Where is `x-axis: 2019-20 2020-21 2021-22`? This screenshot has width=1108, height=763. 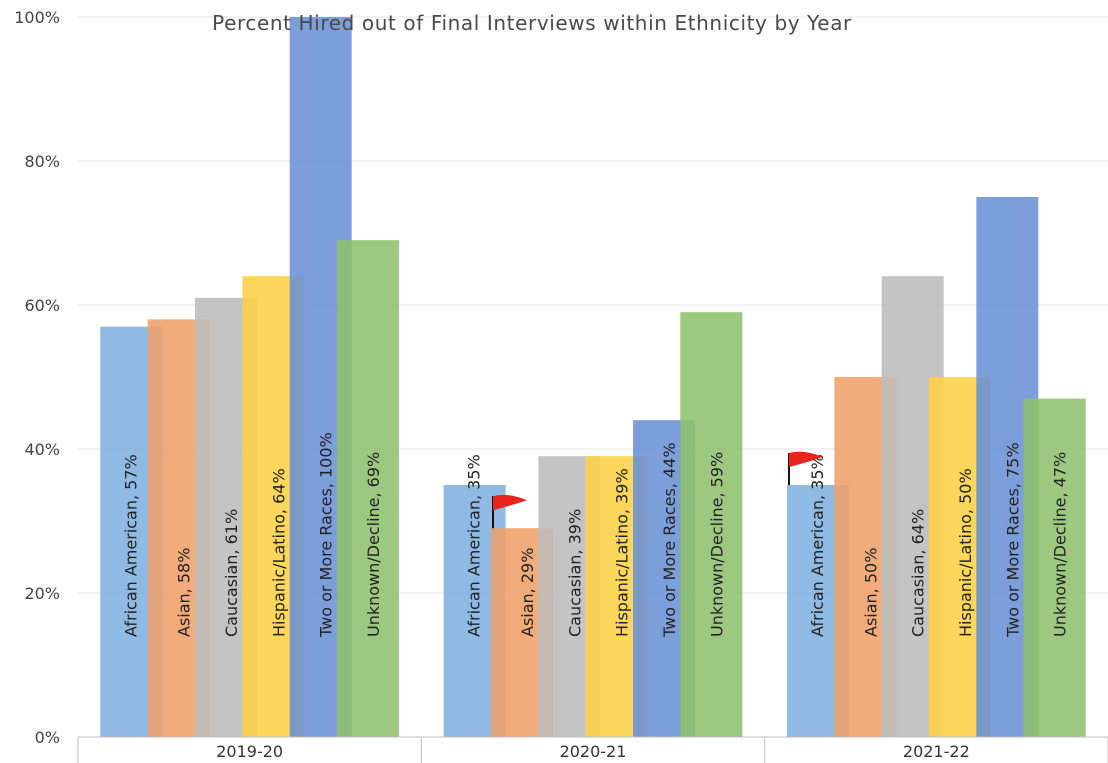
x-axis: 2019-20 2020-21 2021-22 is located at coordinates (592, 749).